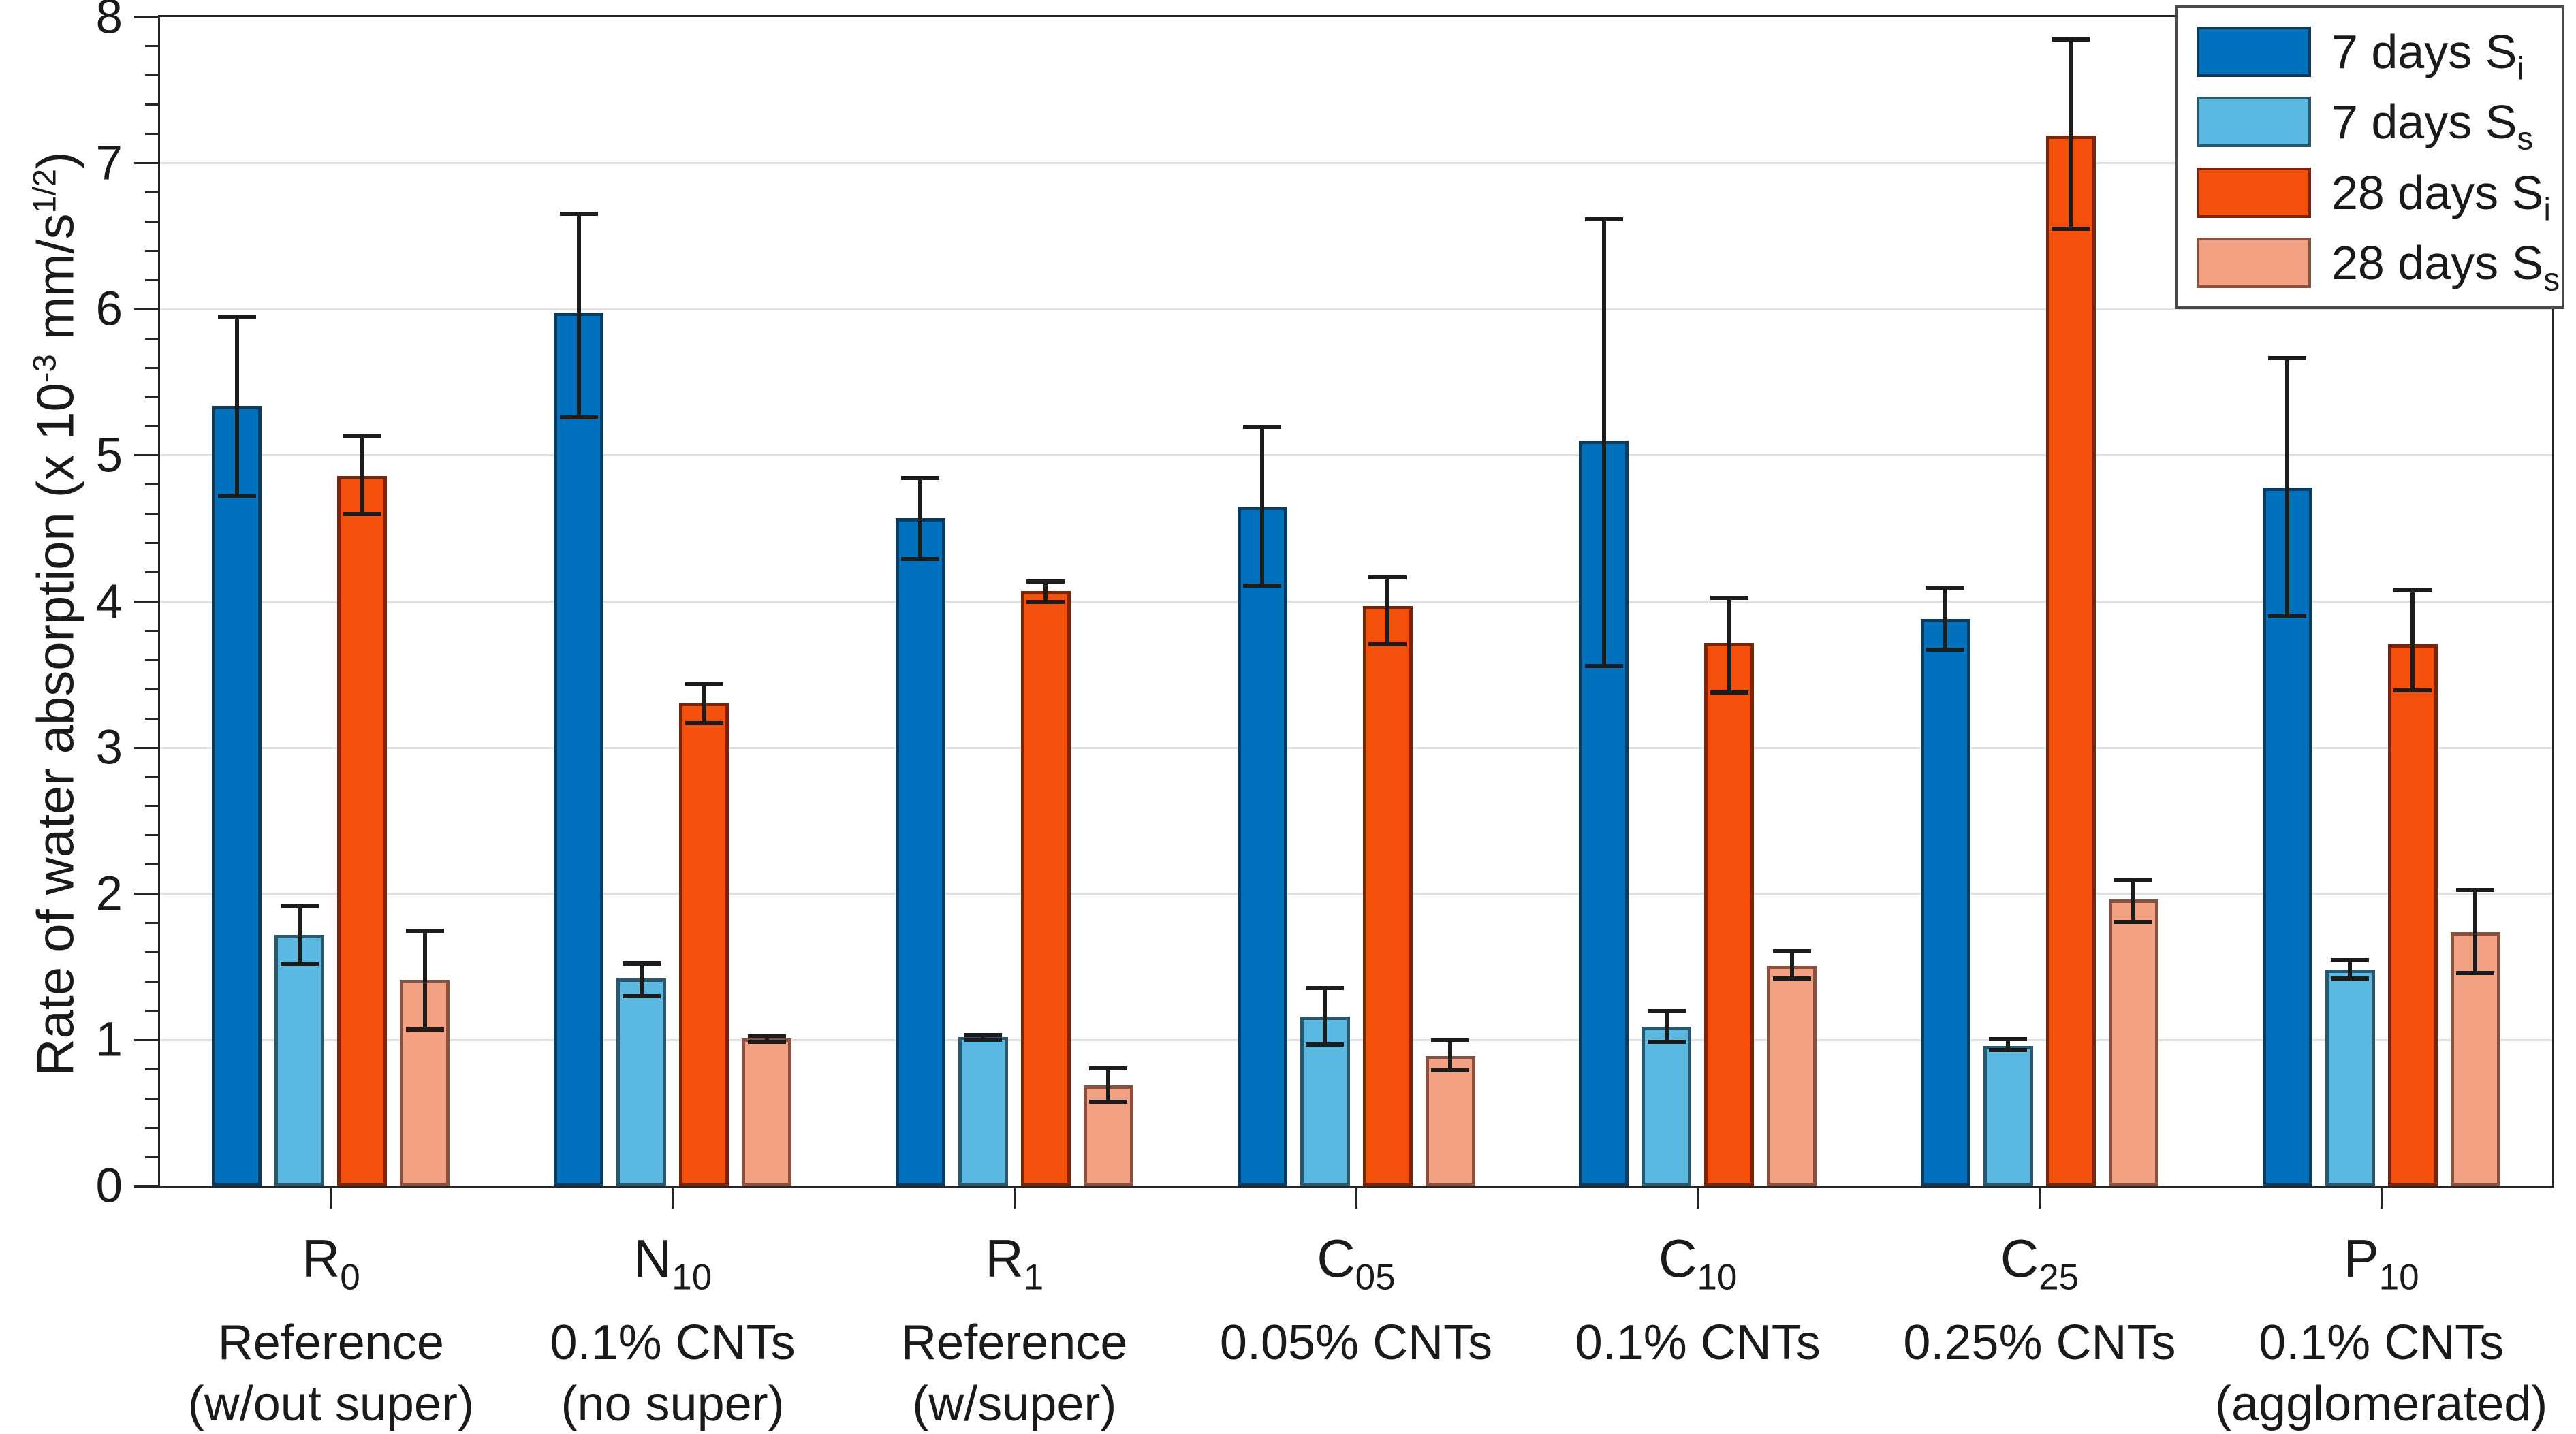 The height and width of the screenshot is (1434, 2576). Describe the element at coordinates (2432, 126) in the screenshot. I see `legend-label: 7 days Ss` at that location.